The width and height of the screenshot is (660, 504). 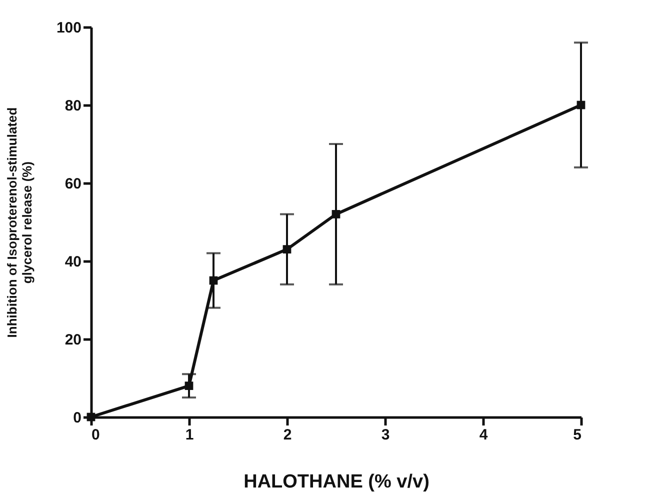 I want to click on x-tick-label: 1, so click(x=189, y=435).